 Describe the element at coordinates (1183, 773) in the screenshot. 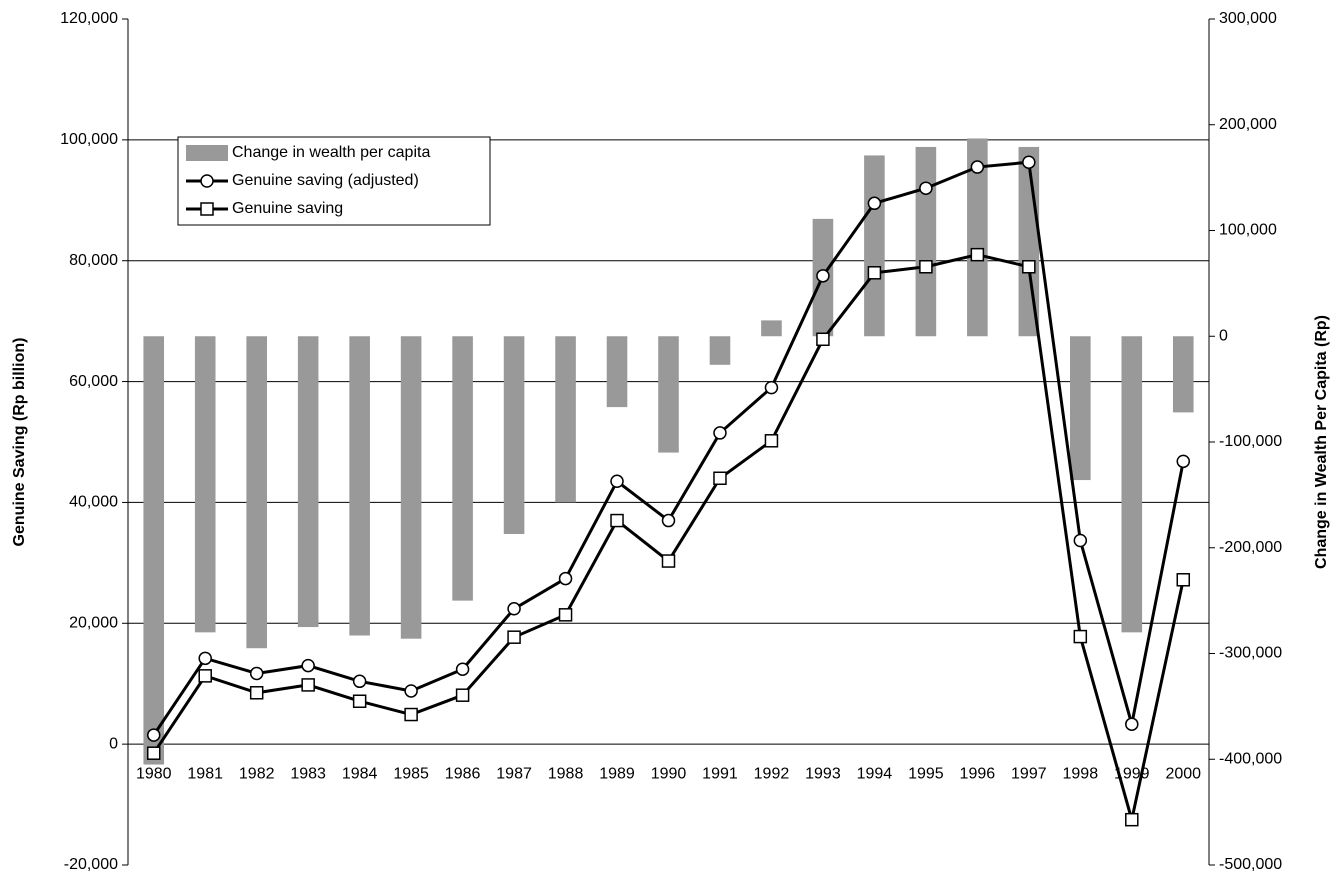

I see `x-tick-label: 2000` at that location.